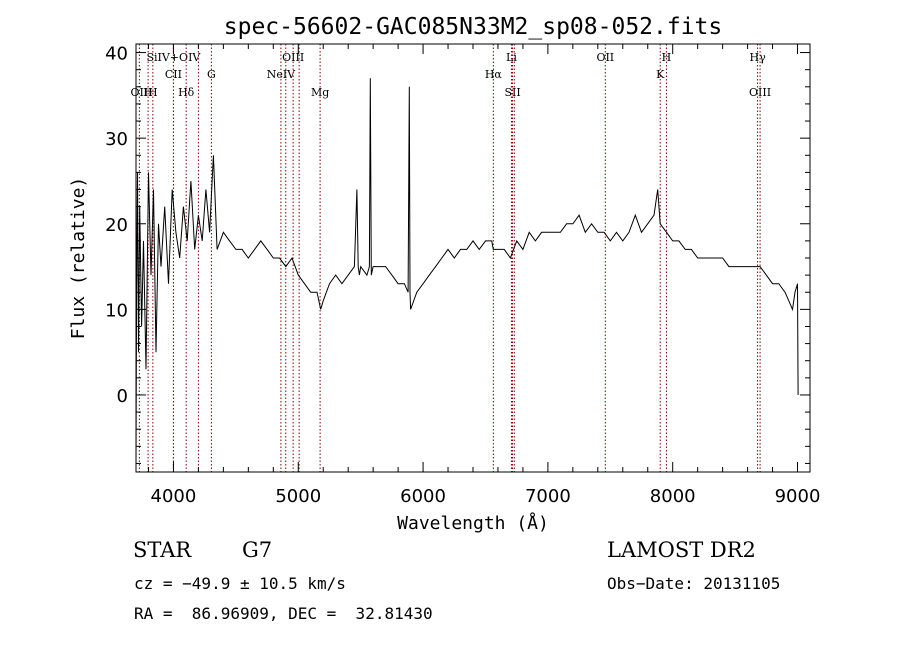  Describe the element at coordinates (116, 225) in the screenshot. I see `y-tick-label: 20` at that location.